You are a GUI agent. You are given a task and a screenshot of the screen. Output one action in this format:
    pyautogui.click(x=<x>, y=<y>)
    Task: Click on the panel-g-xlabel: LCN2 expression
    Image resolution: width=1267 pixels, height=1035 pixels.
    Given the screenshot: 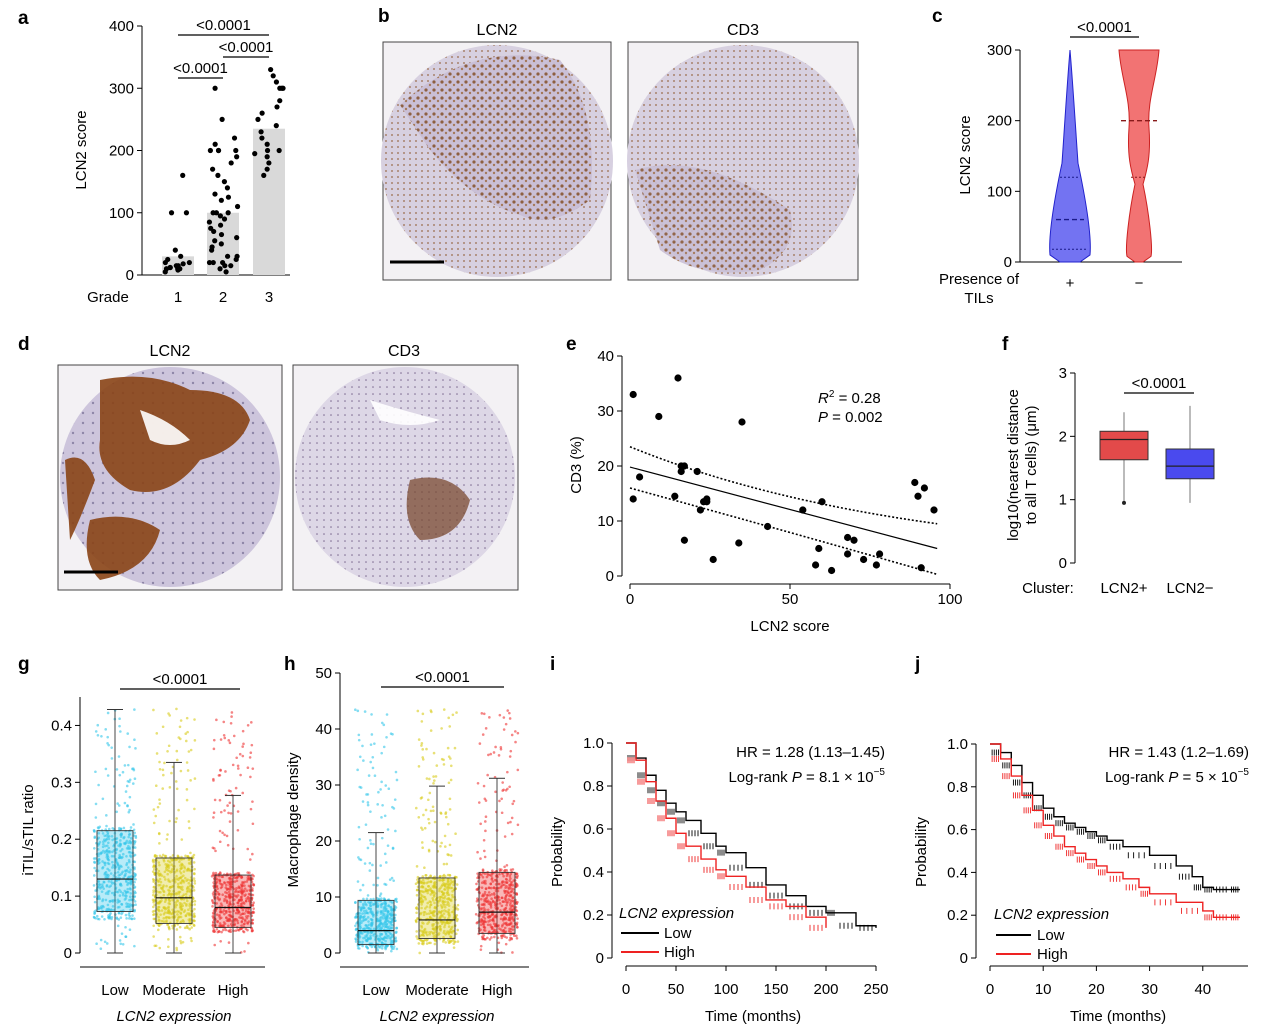 What is the action you would take?
    pyautogui.click(x=173, y=1016)
    